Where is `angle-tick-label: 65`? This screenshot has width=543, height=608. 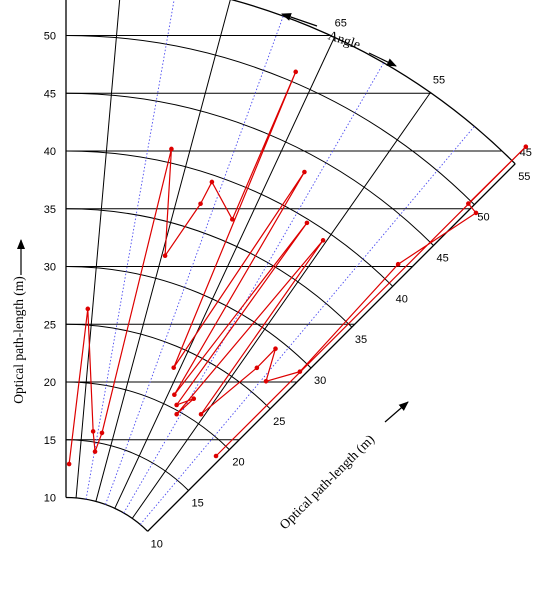 angle-tick-label: 65 is located at coordinates (341, 24).